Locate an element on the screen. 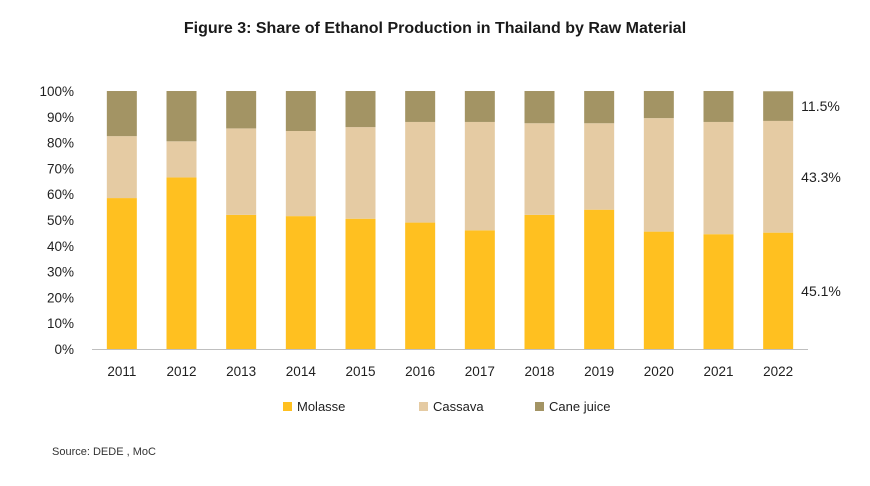 This screenshot has height=486, width=870. y-tick-label: 10% is located at coordinates (60, 323).